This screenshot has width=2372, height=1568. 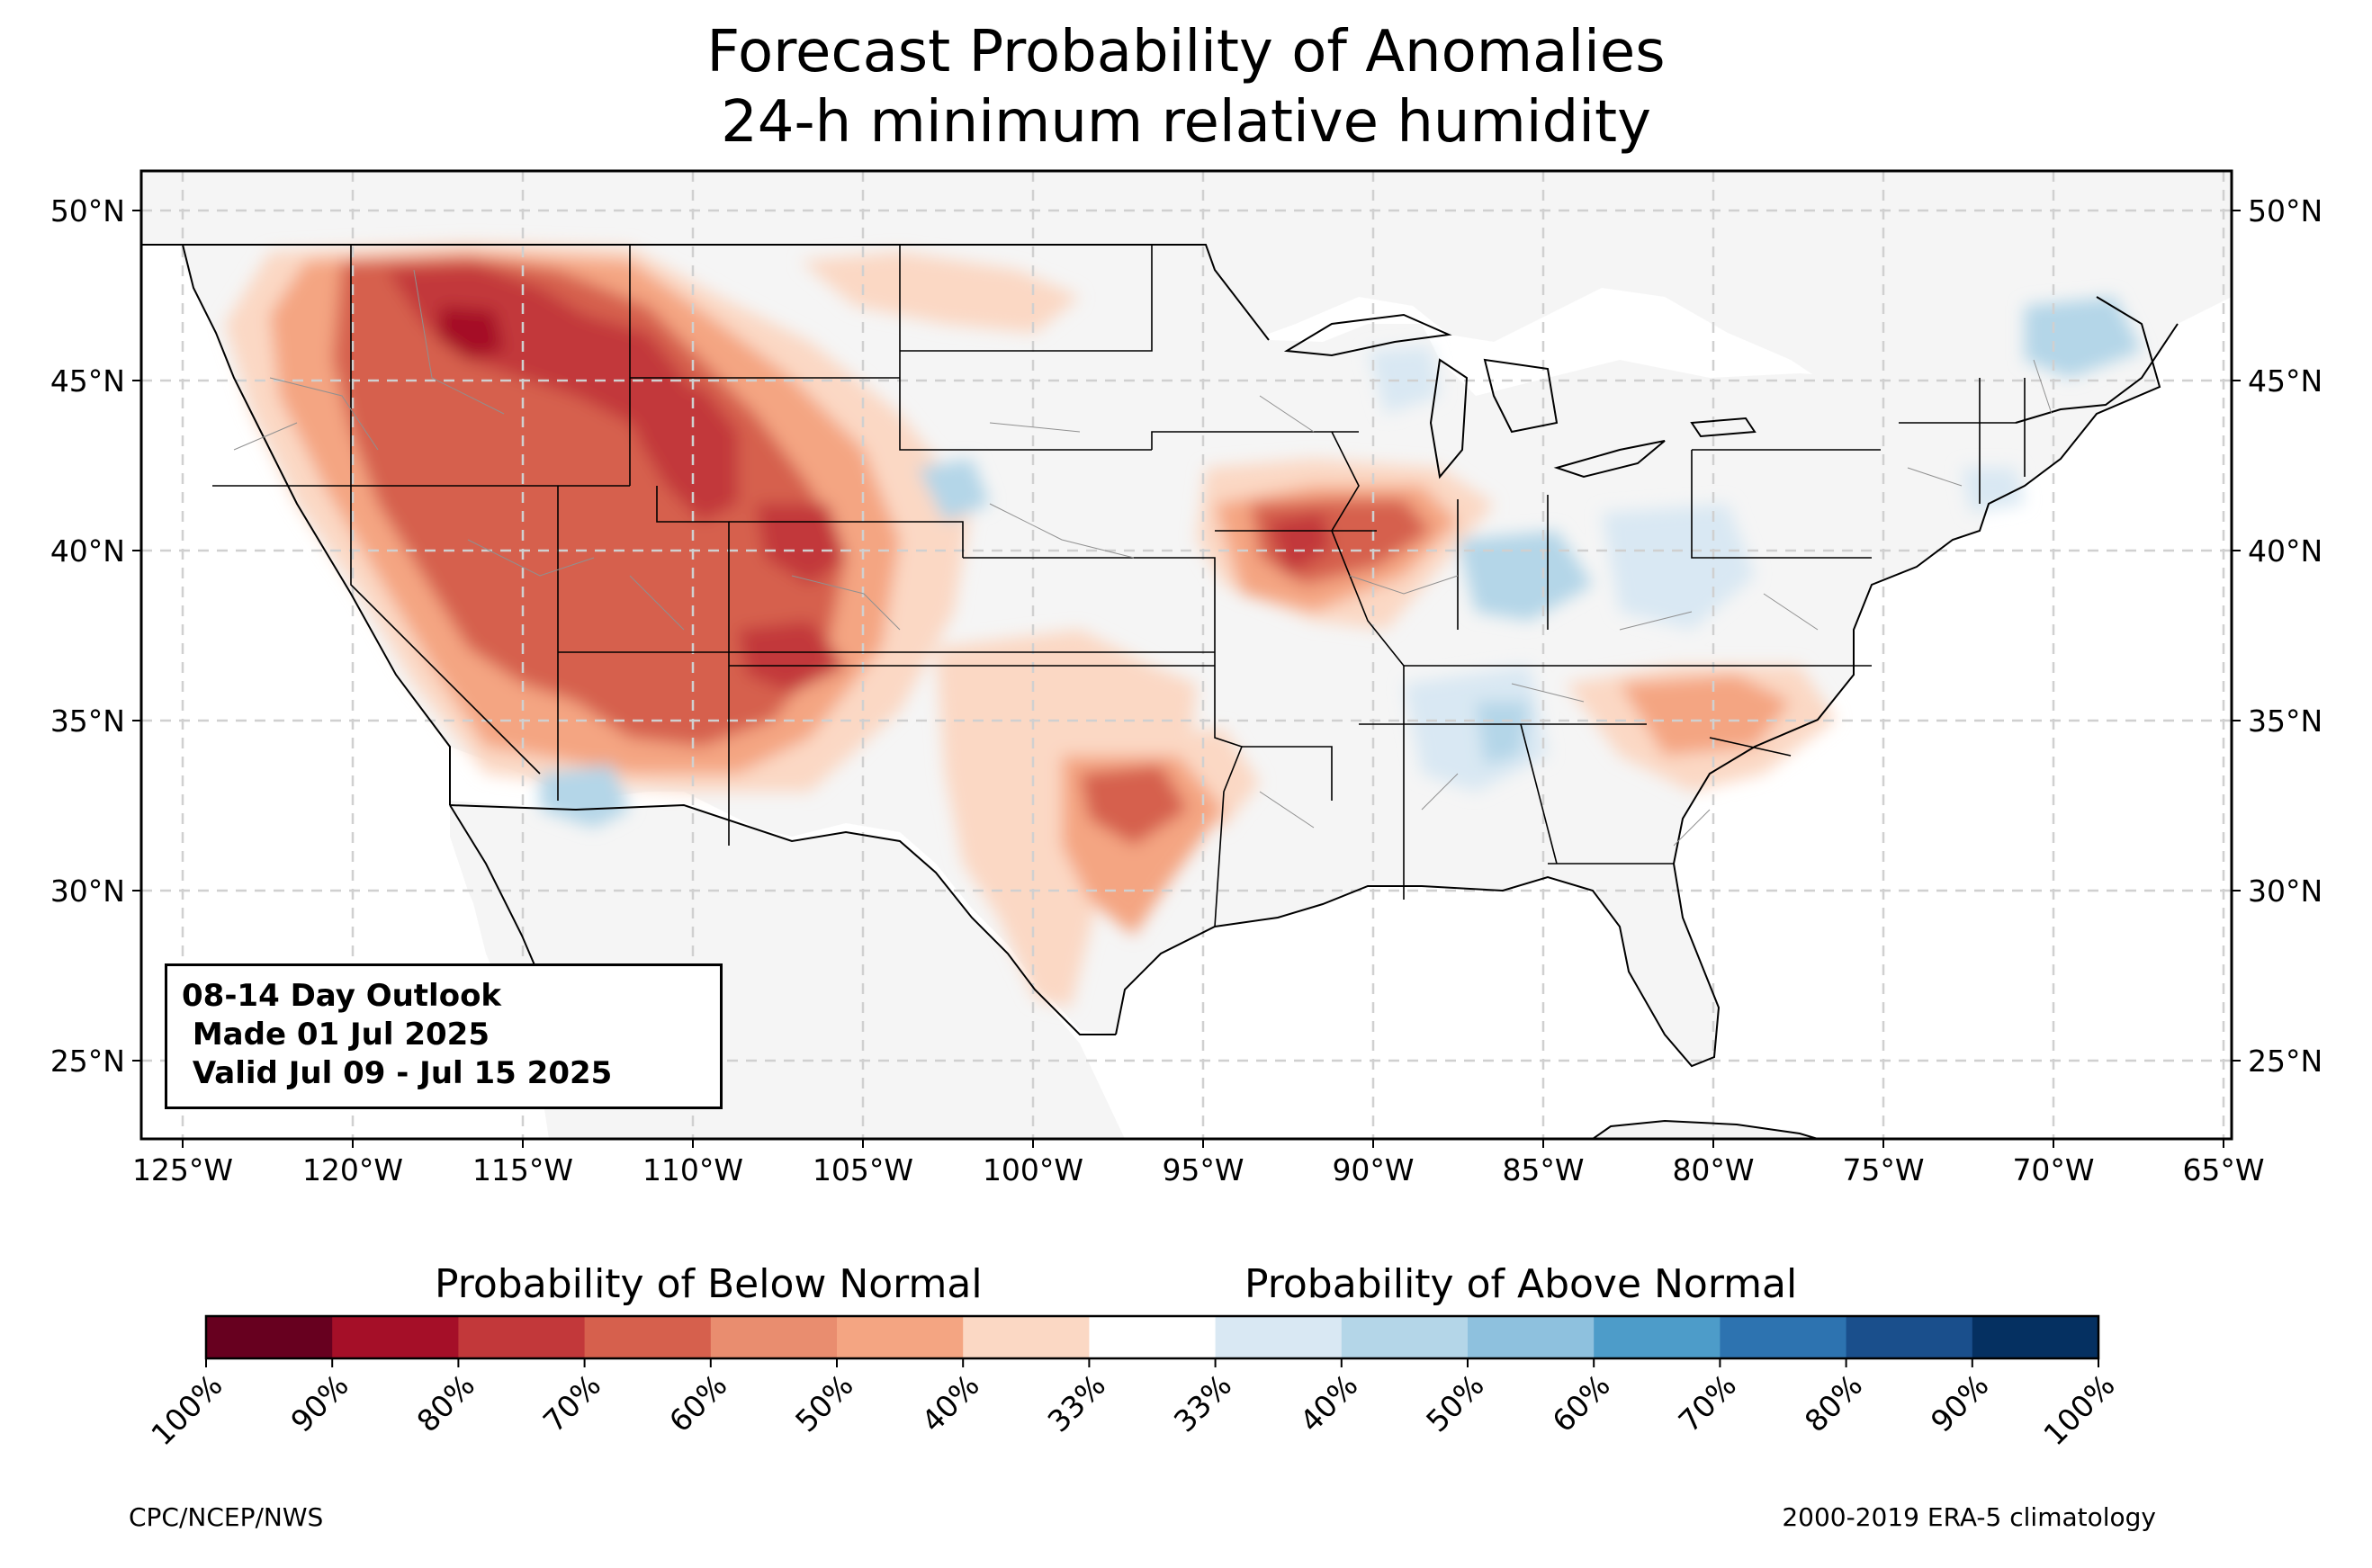 I want to click on above-33-ohiovalley, so click(x=1678, y=567).